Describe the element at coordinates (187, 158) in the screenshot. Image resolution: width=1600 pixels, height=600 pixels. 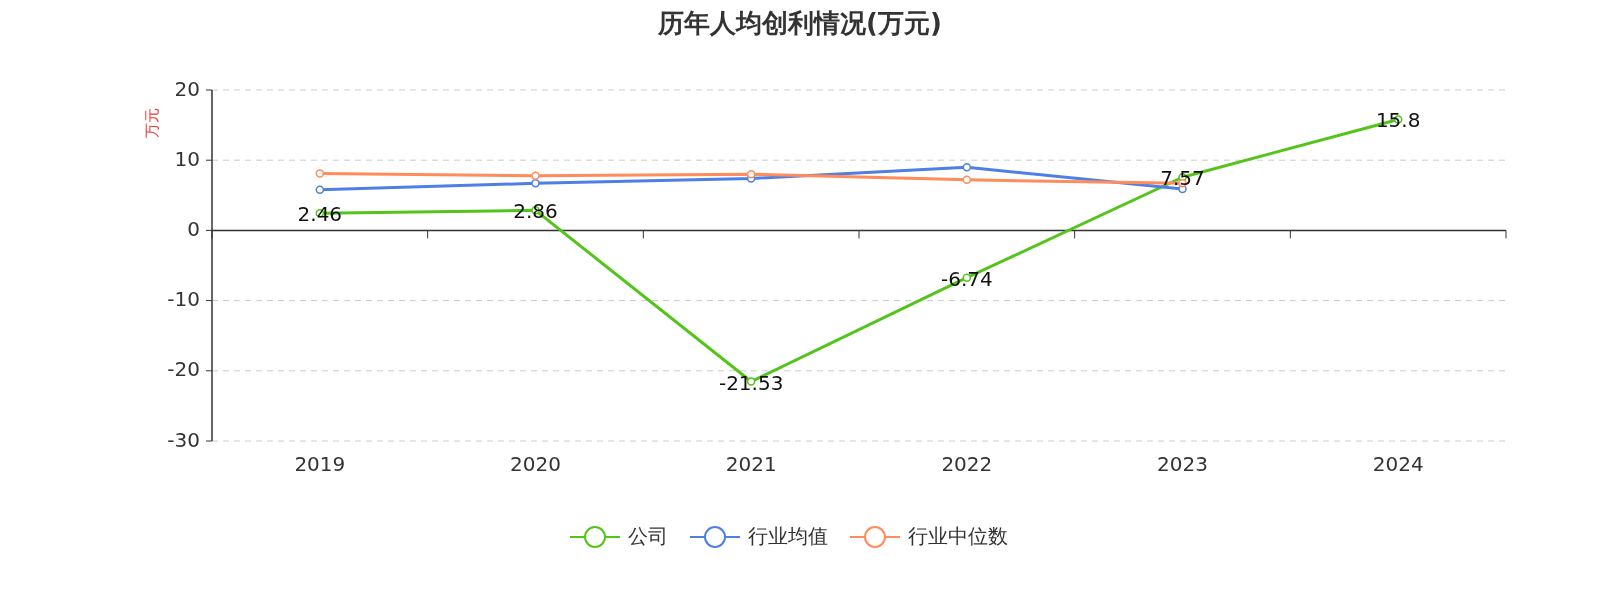
I see `y-tick-label: 10` at that location.